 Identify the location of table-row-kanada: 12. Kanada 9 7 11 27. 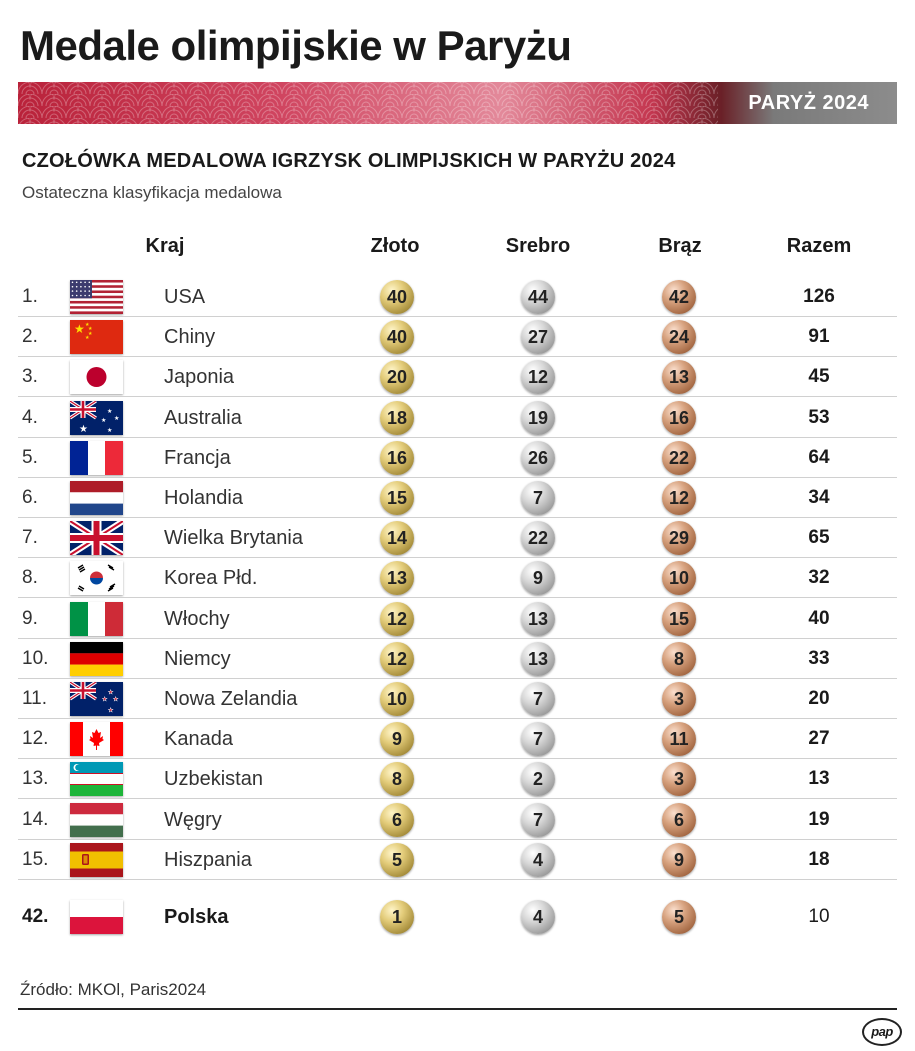
(457, 739).